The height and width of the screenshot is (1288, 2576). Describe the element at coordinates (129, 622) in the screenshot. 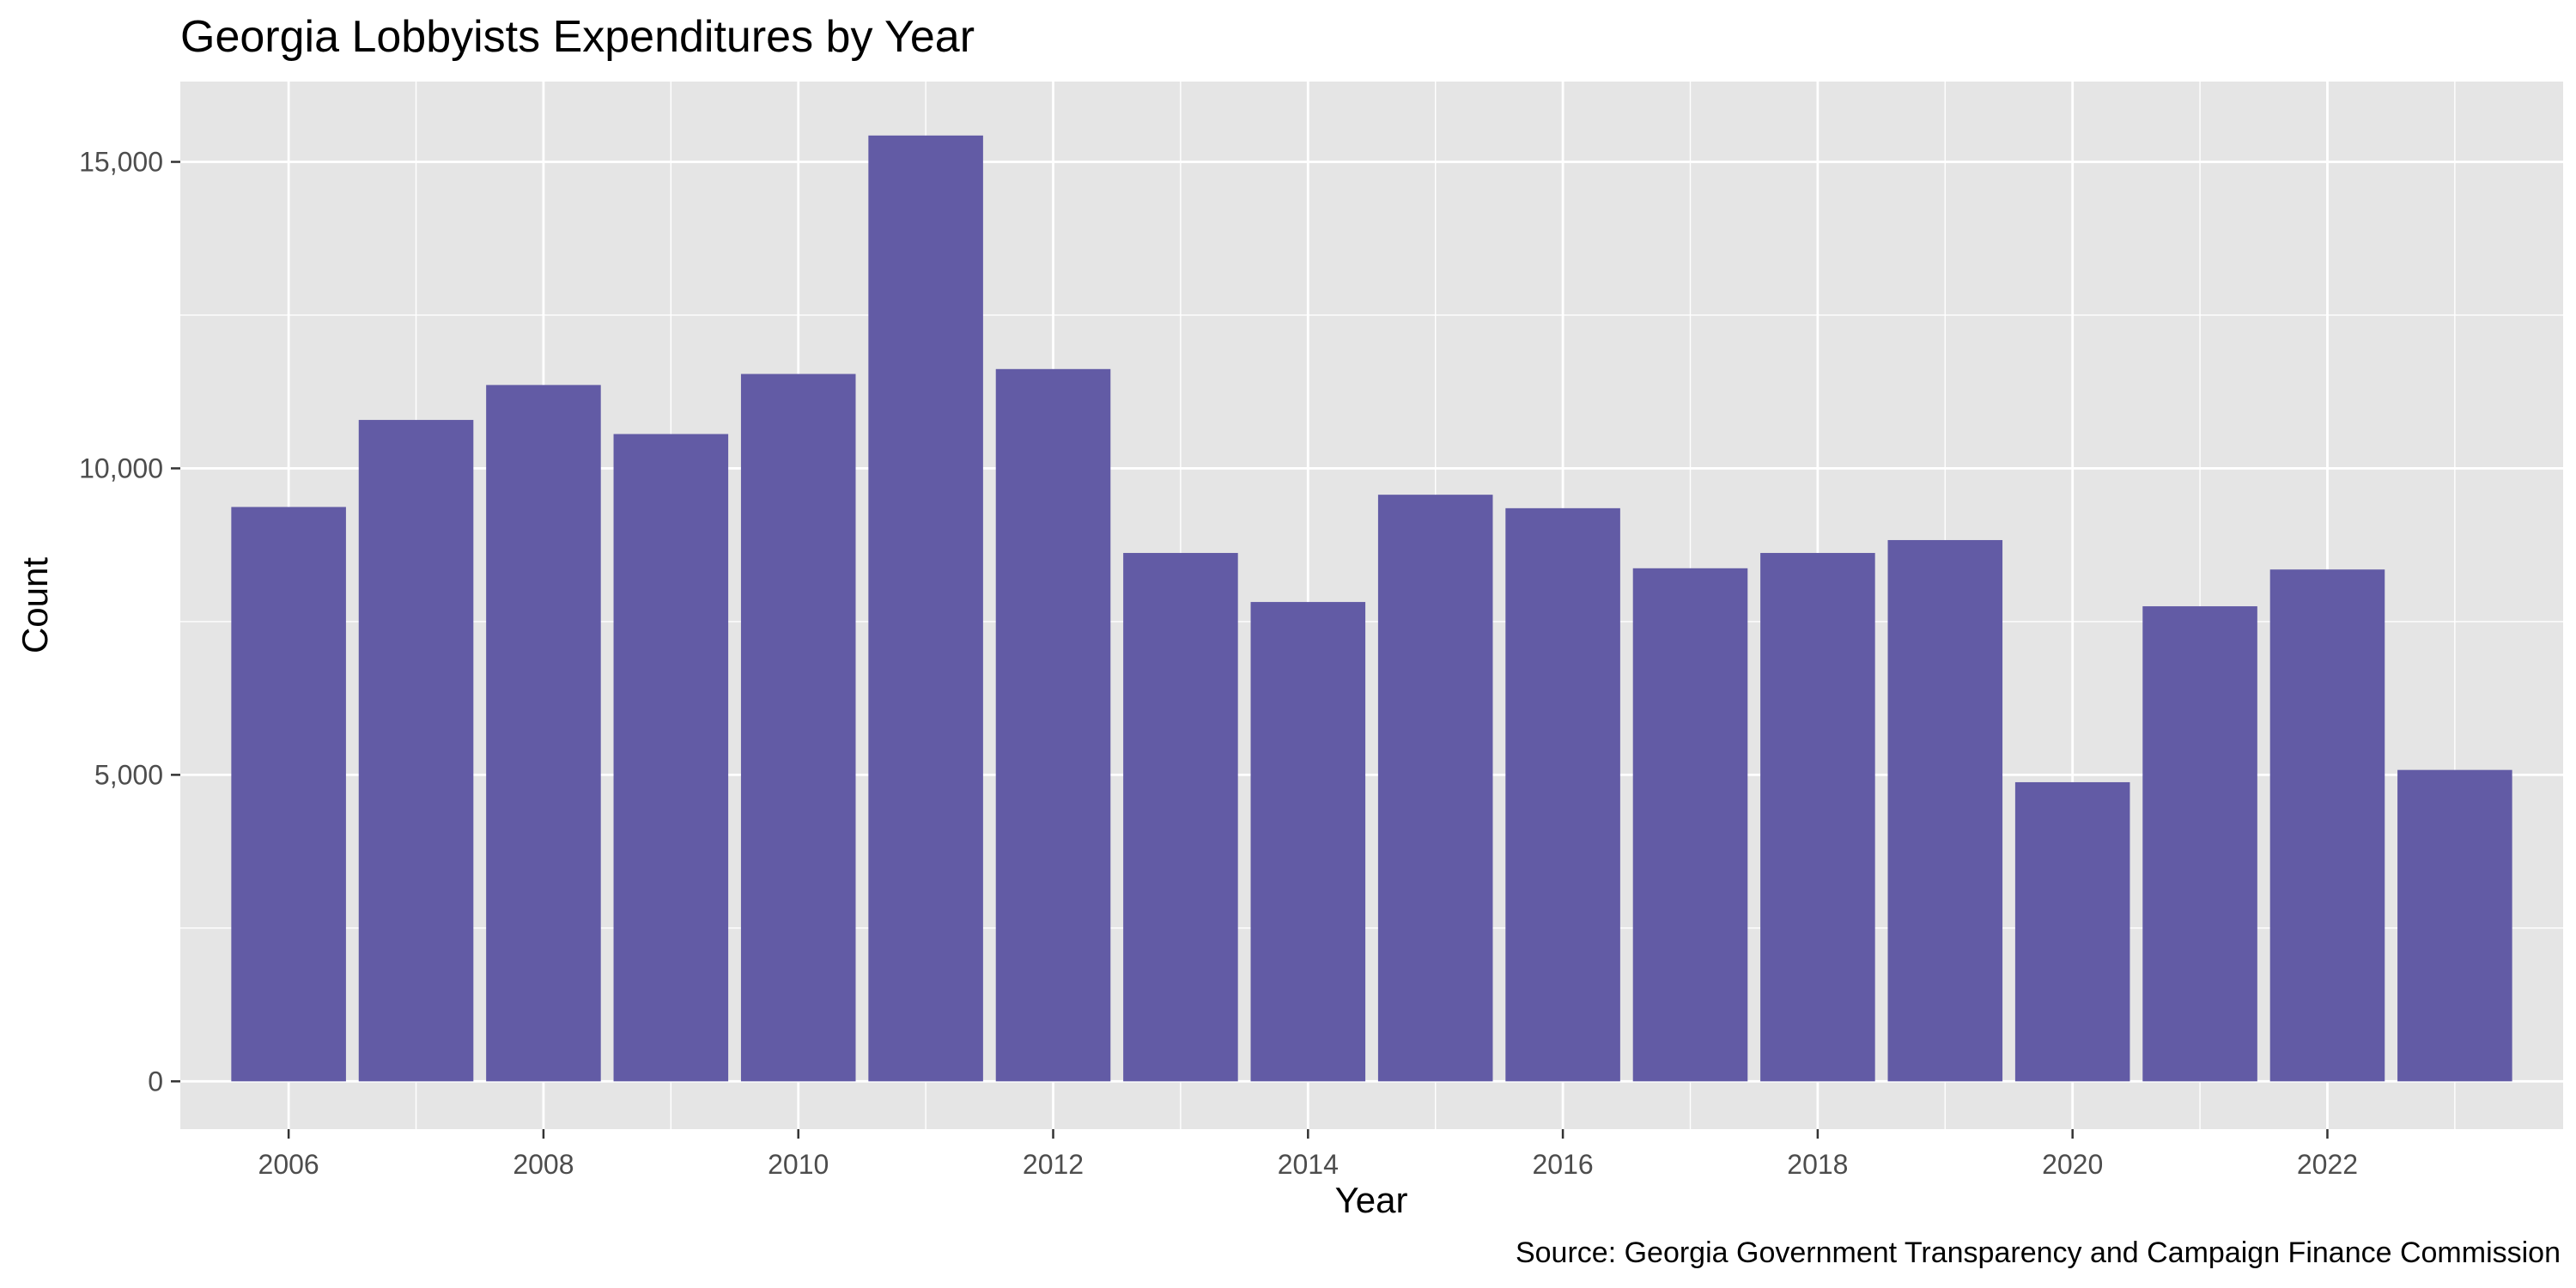

I see `y-axis: 0 5,000 10,000 15,000` at that location.